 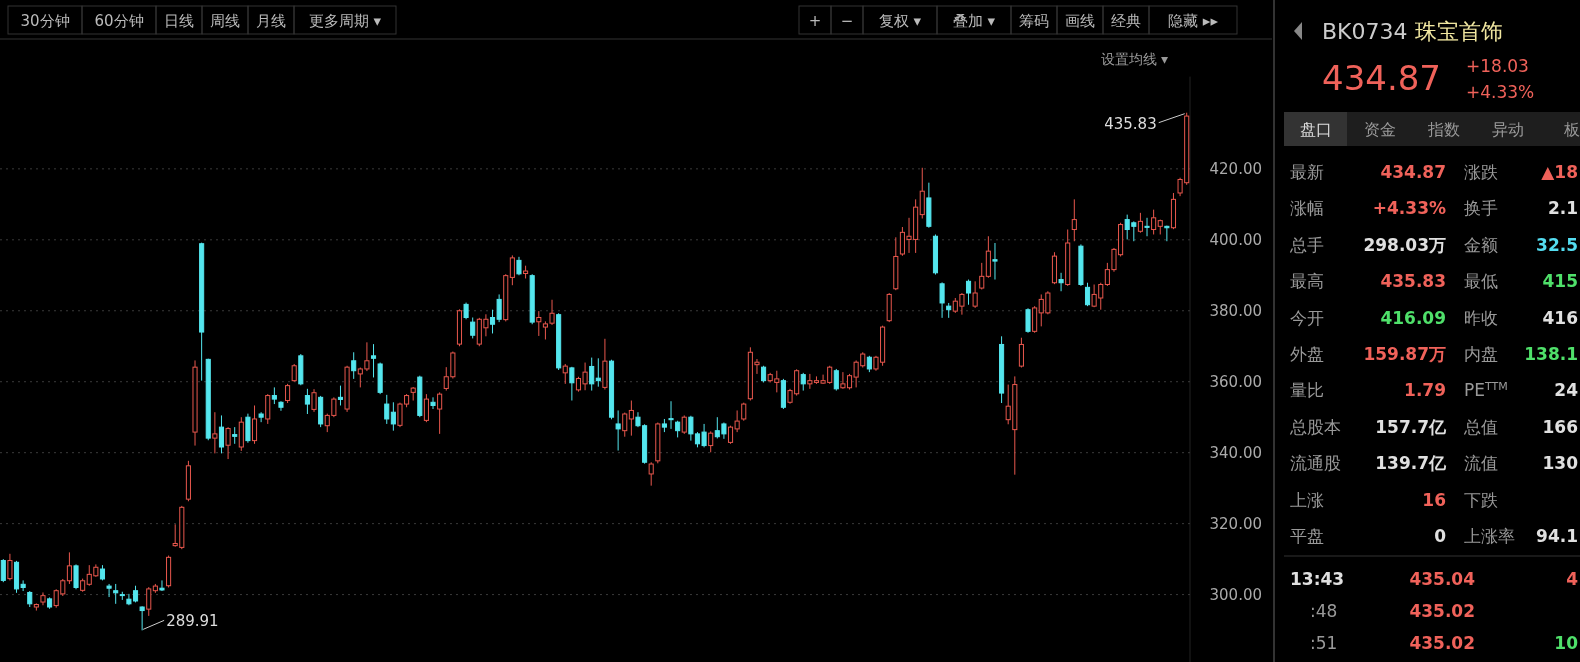 I want to click on text: 159.87万, so click(x=1404, y=354).